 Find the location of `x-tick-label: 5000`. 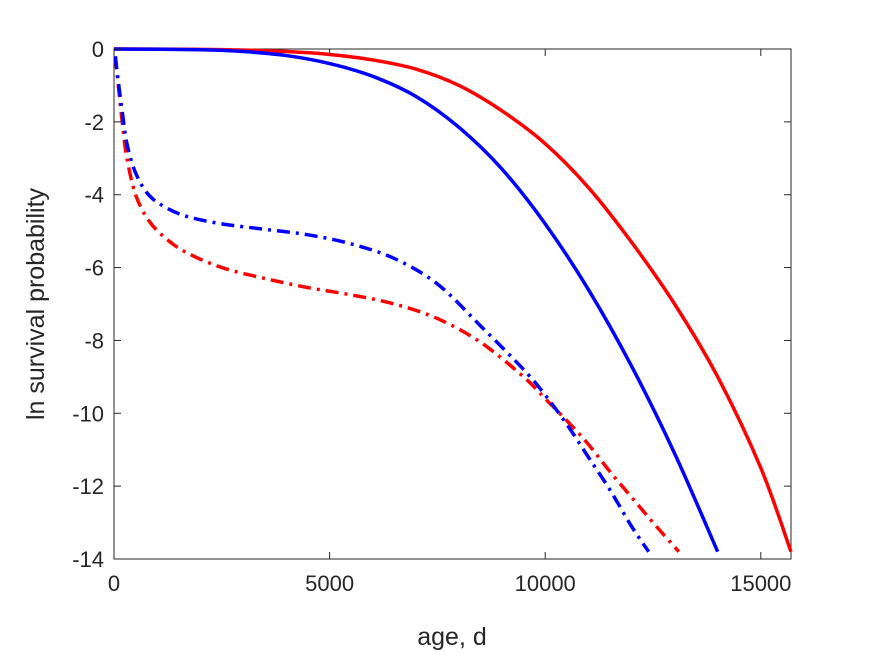

x-tick-label: 5000 is located at coordinates (329, 583).